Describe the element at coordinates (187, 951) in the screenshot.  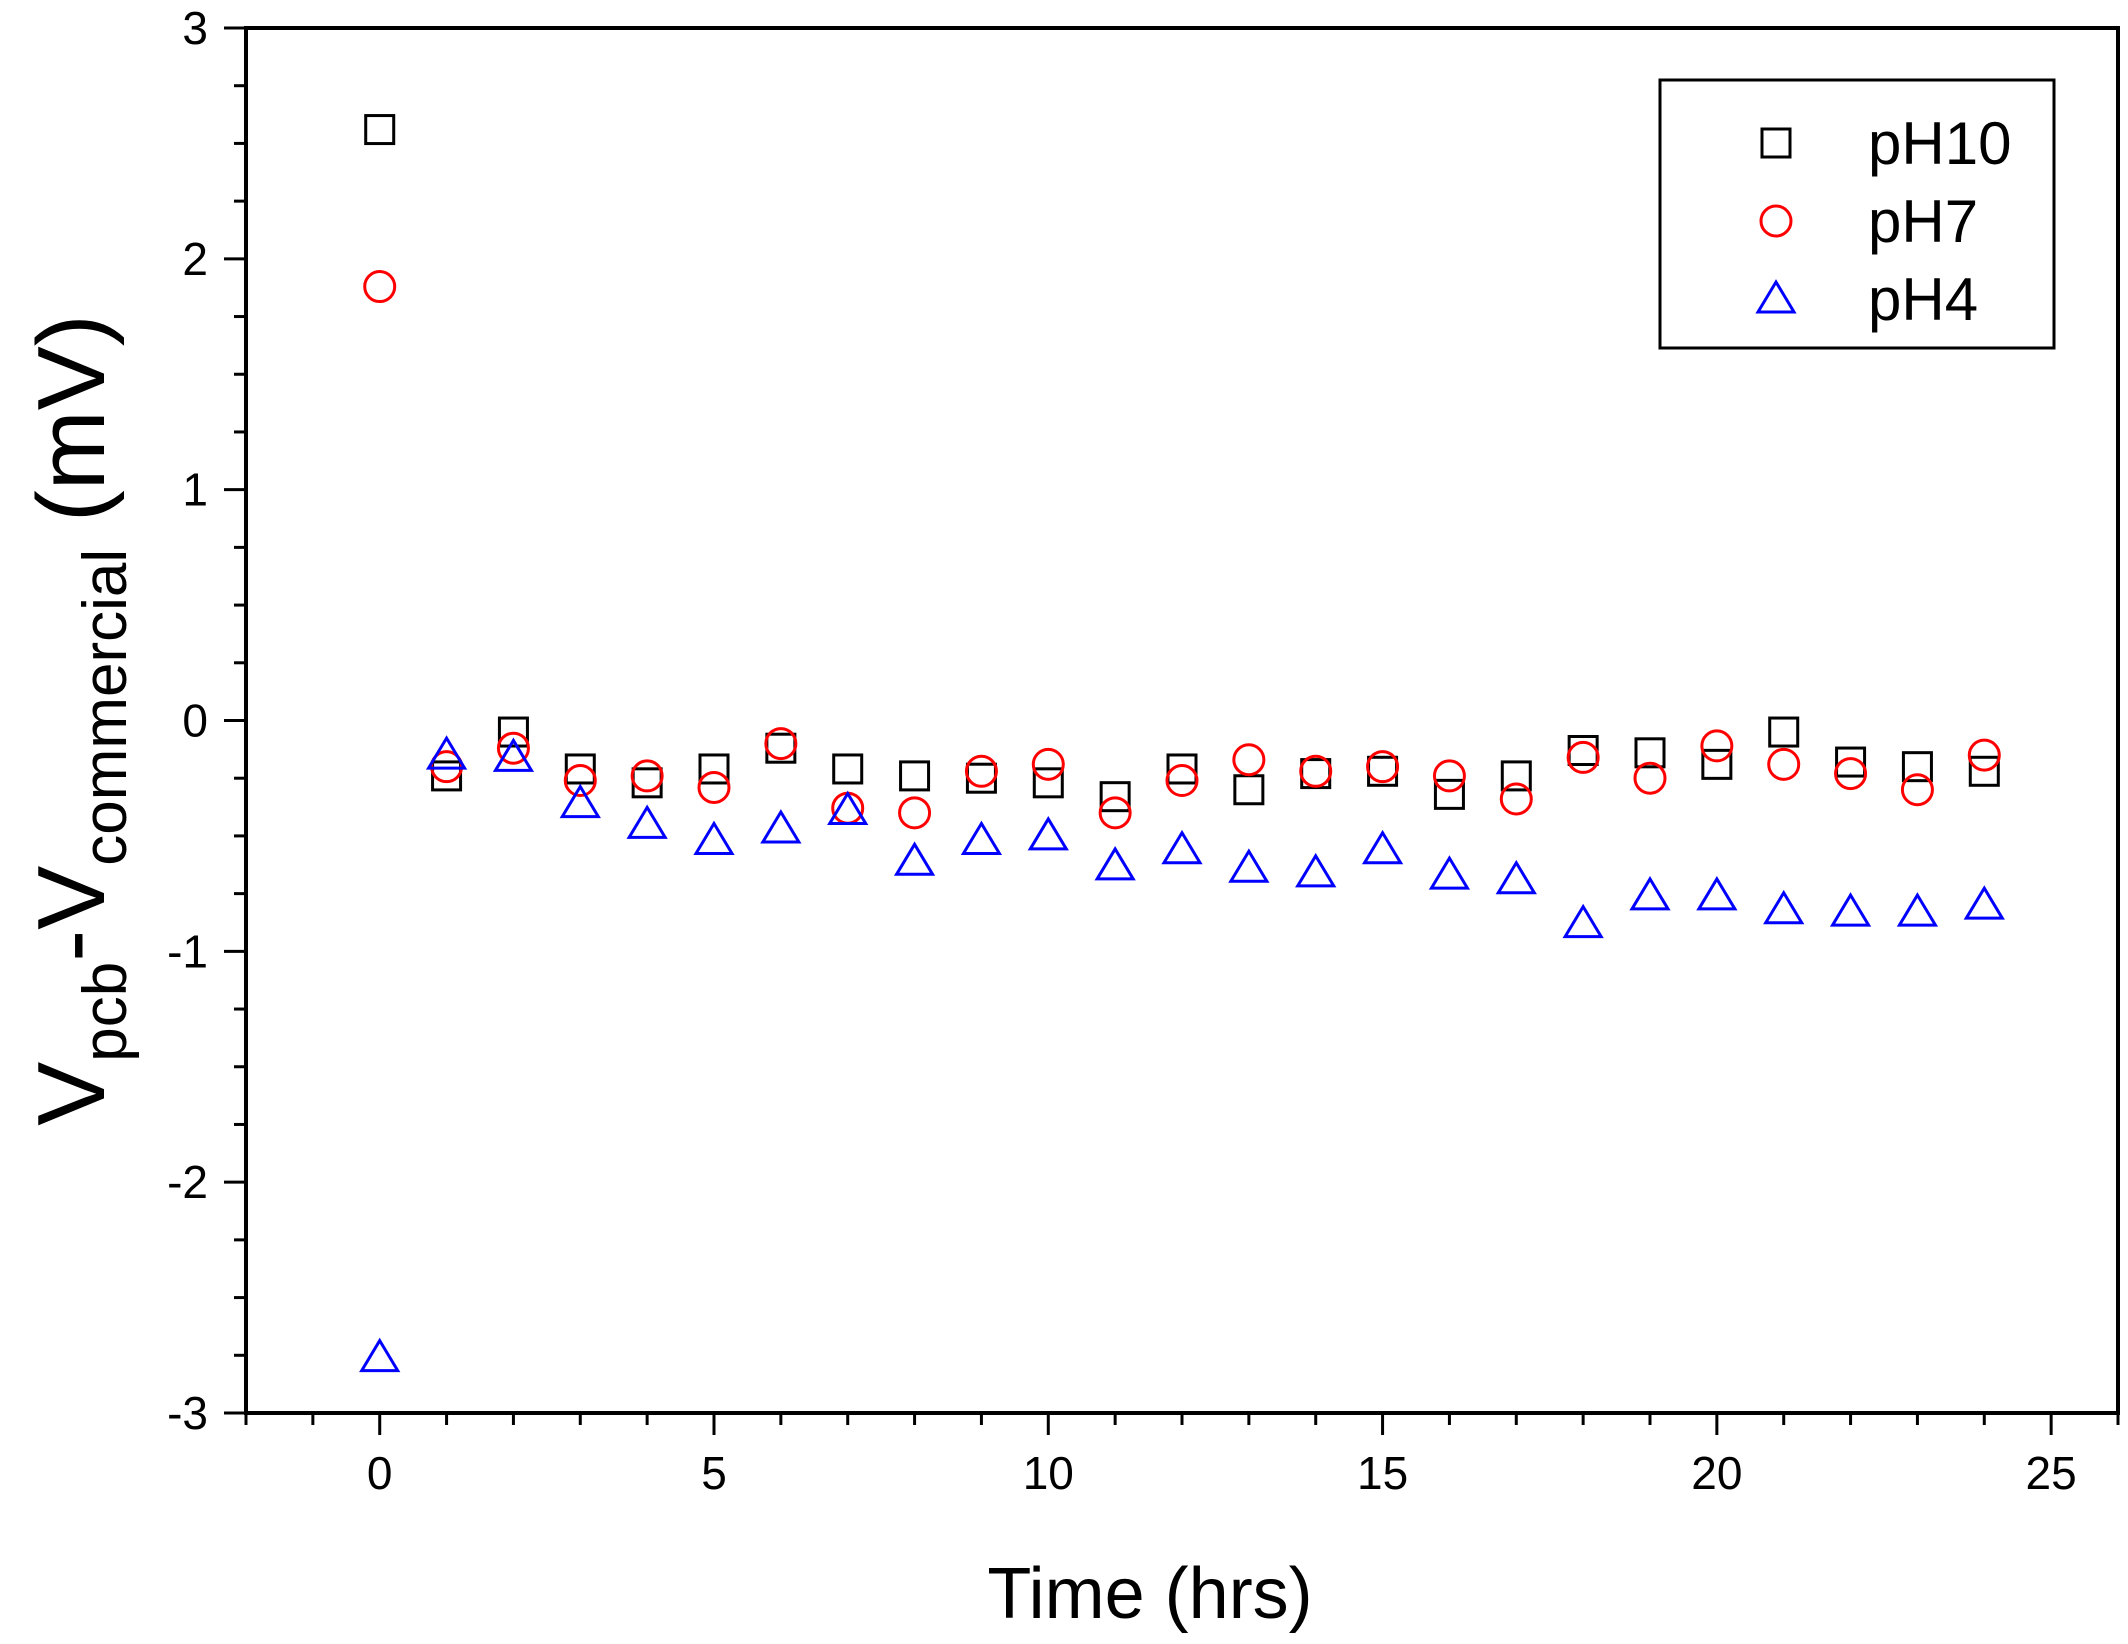
I see `y-tick-label: -1` at that location.